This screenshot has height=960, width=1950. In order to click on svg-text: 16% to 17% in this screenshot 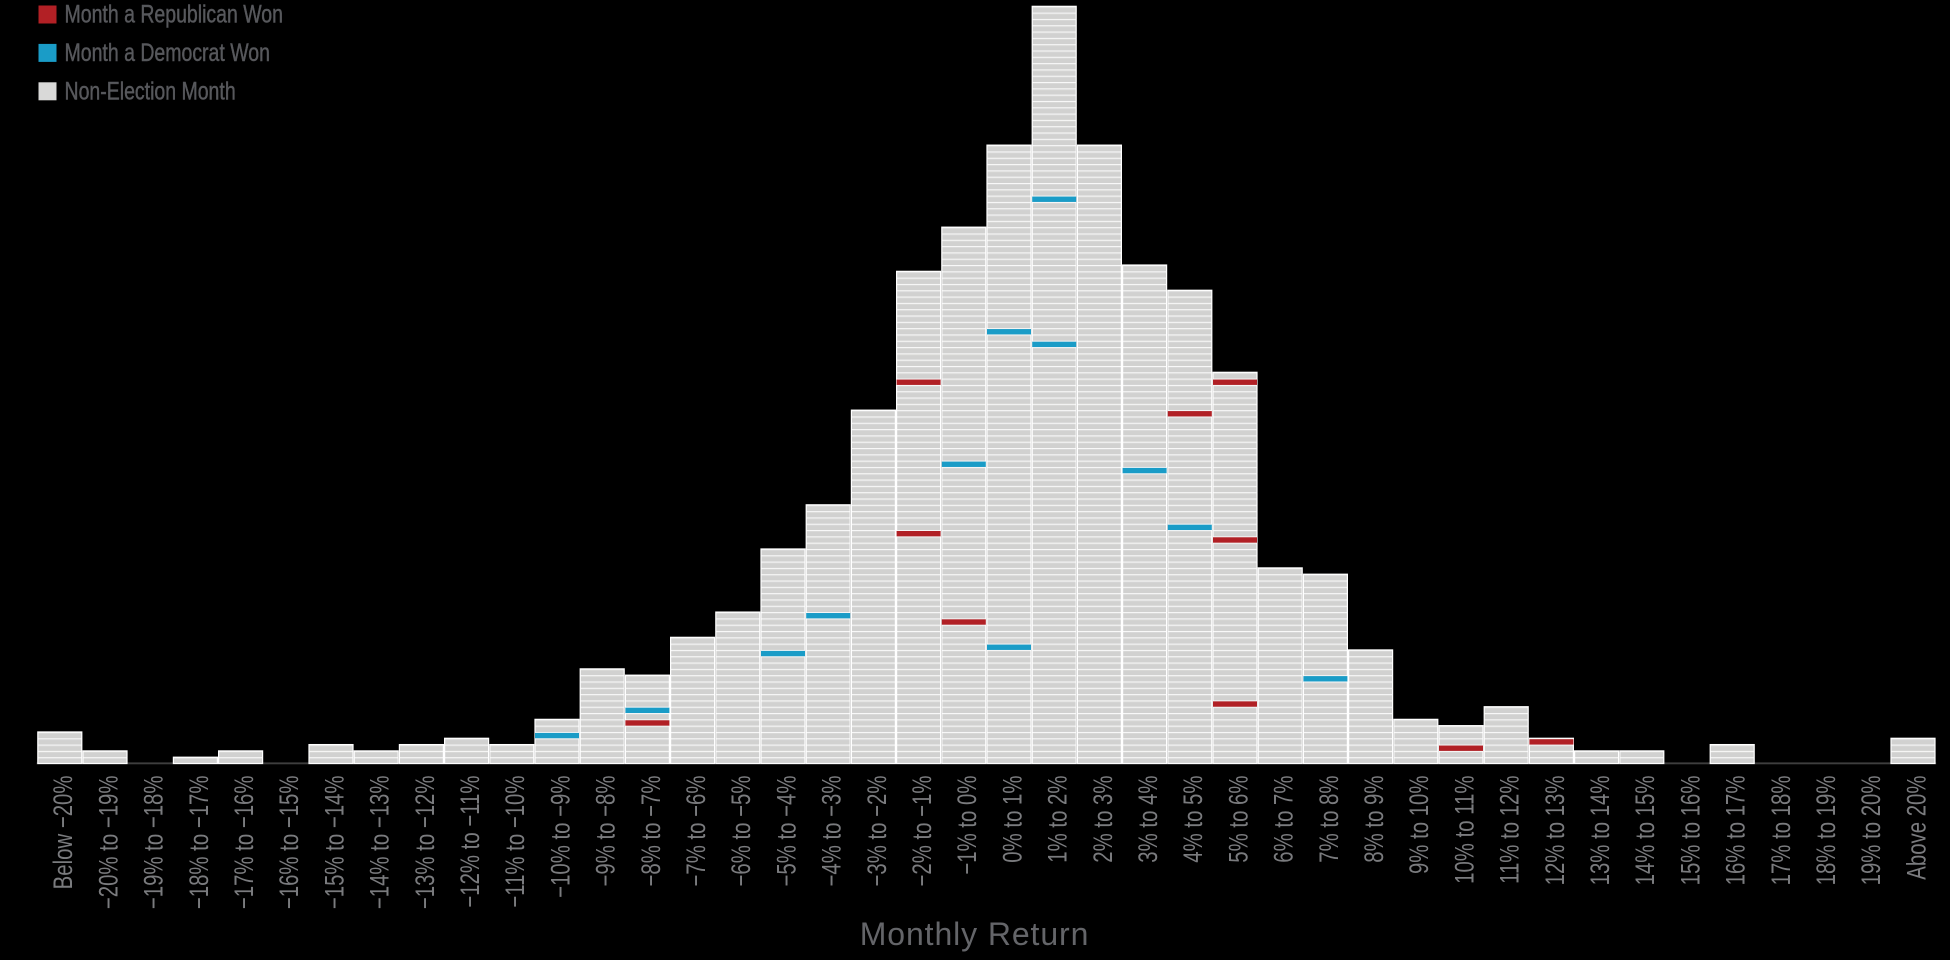, I will do `click(1736, 831)`.